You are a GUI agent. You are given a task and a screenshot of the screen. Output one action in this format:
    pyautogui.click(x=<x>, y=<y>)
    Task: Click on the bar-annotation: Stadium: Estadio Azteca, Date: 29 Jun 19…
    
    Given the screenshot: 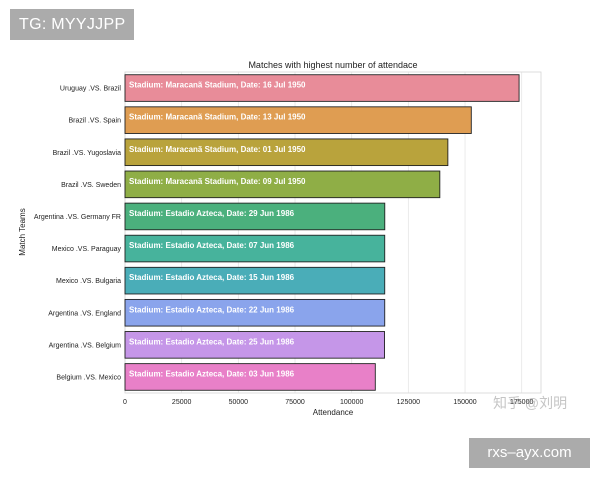 What is the action you would take?
    pyautogui.click(x=212, y=213)
    